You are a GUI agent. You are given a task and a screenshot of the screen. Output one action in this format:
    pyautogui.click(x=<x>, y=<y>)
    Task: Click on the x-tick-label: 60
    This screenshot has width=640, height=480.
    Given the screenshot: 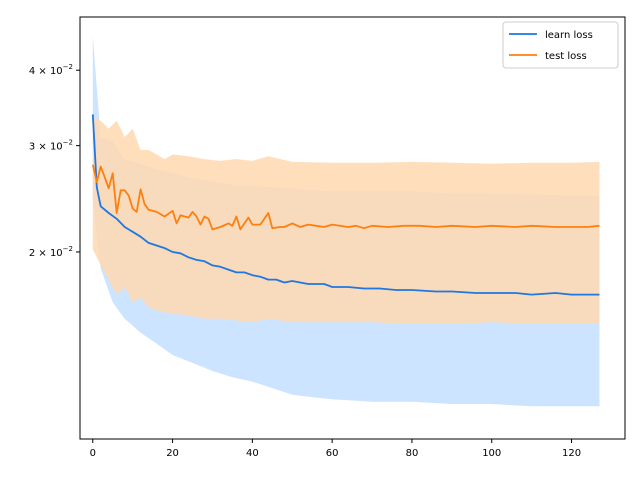 What is the action you would take?
    pyautogui.click(x=332, y=453)
    